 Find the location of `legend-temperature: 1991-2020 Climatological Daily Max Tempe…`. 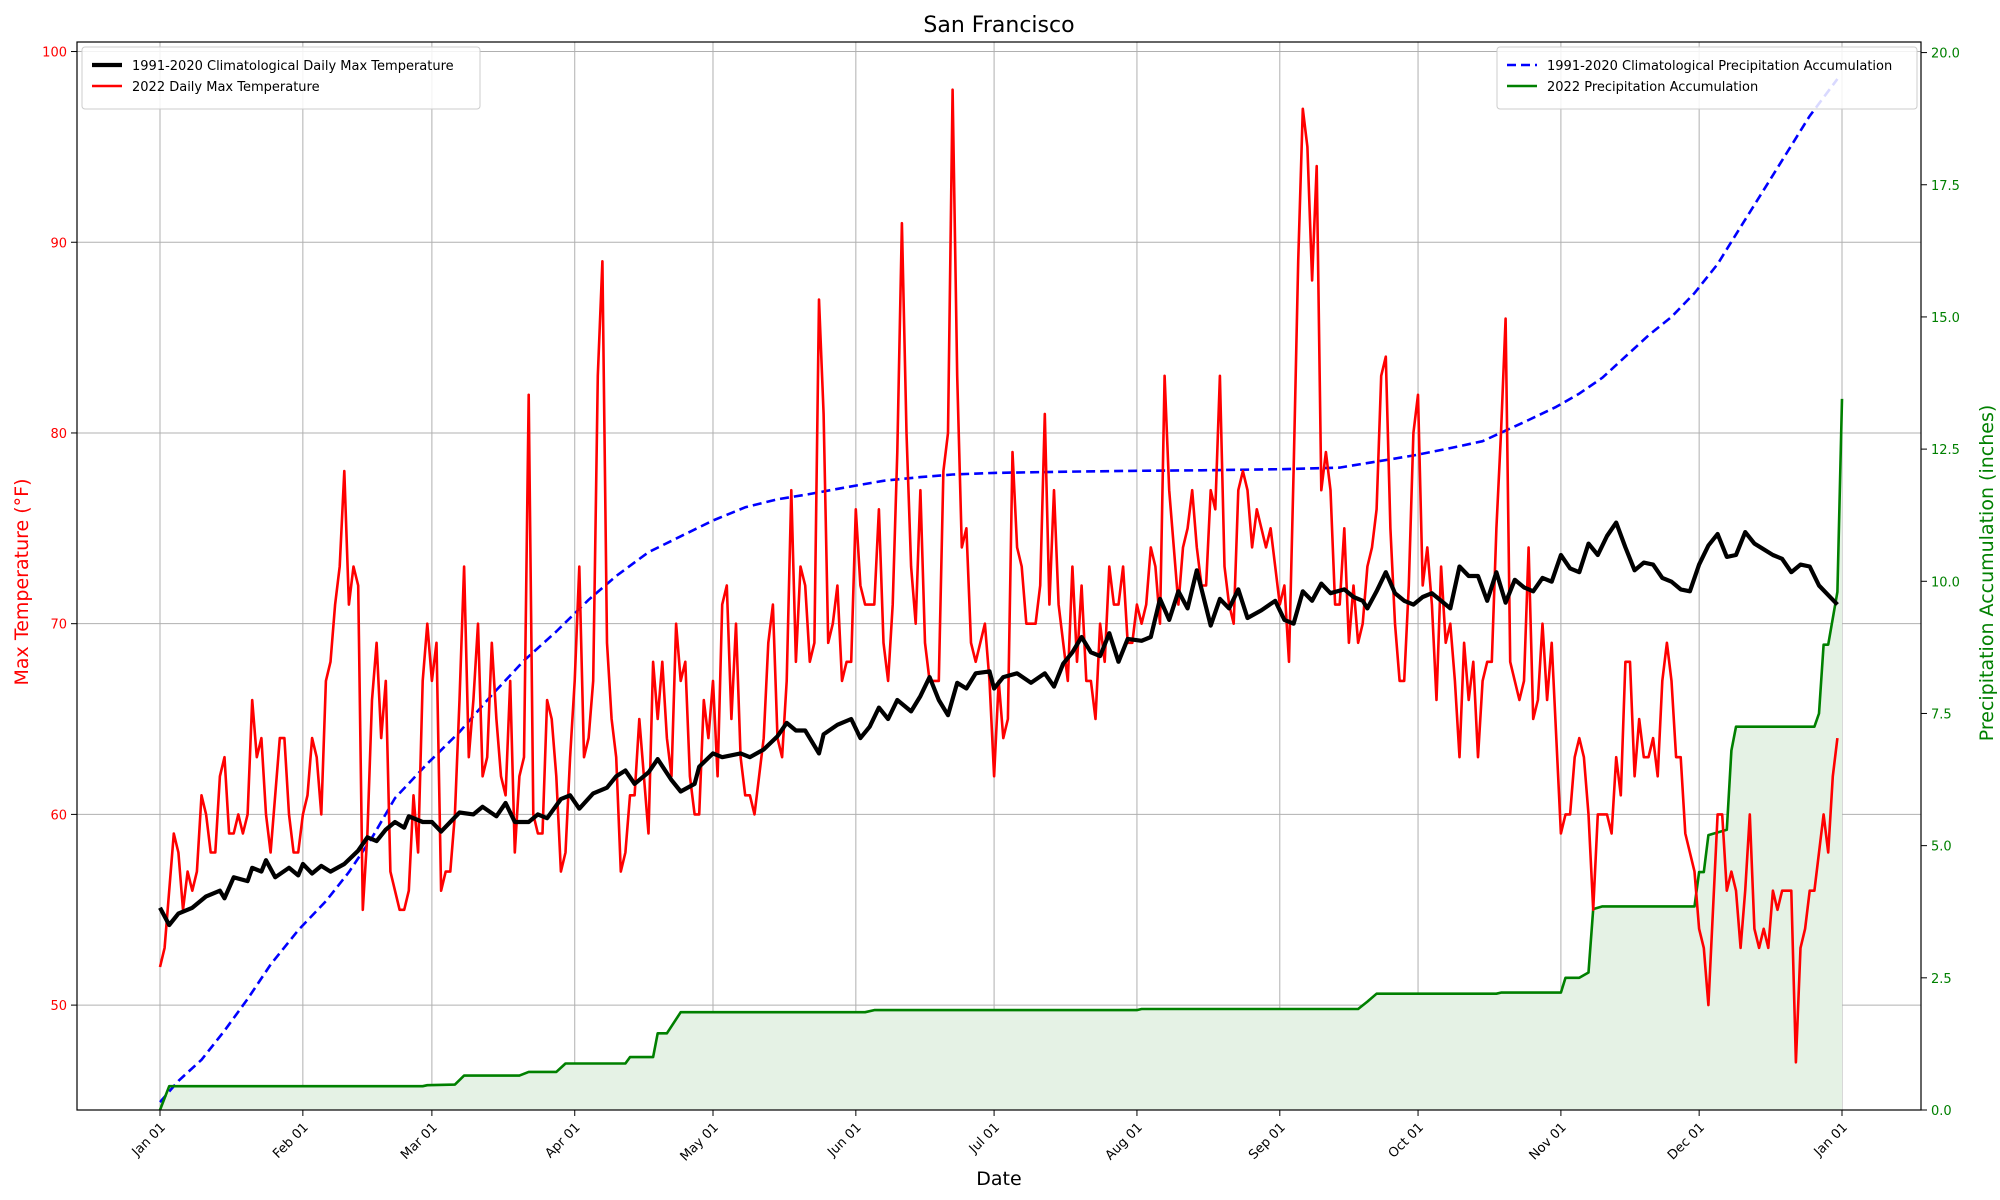

legend-temperature: 1991-2020 Climatological Daily Max Tempe… is located at coordinates (281, 78).